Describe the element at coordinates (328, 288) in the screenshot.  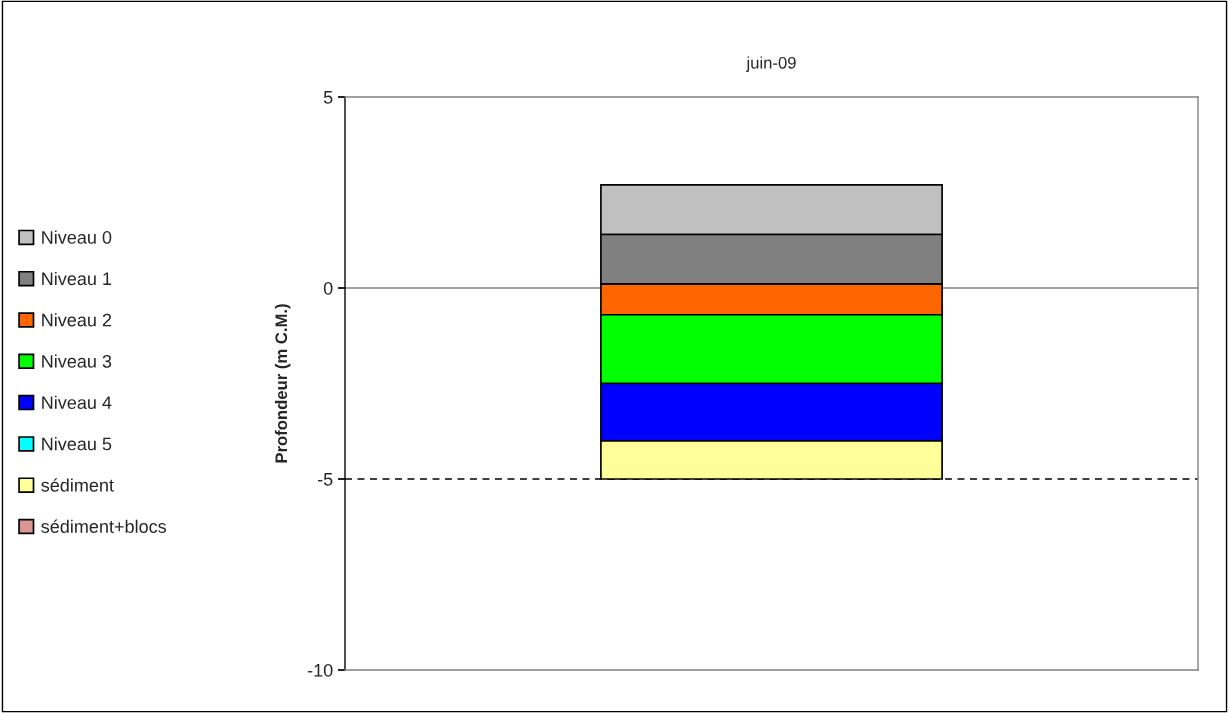
I see `y-tick-label: 0` at that location.